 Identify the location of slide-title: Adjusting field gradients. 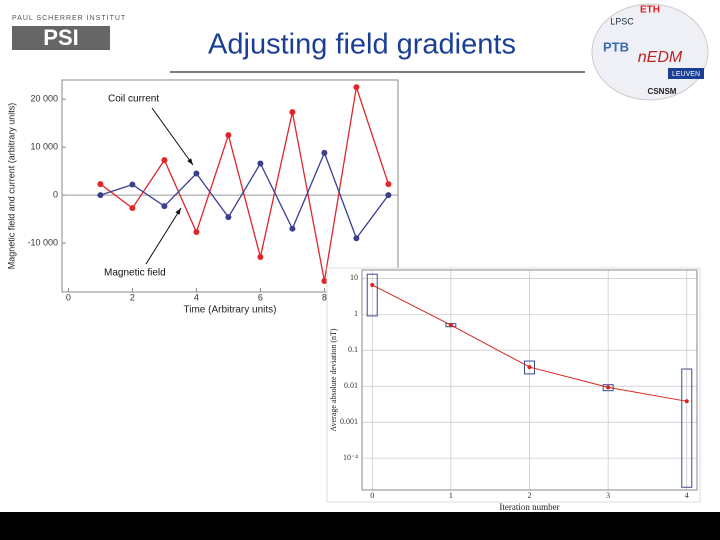
(362, 45).